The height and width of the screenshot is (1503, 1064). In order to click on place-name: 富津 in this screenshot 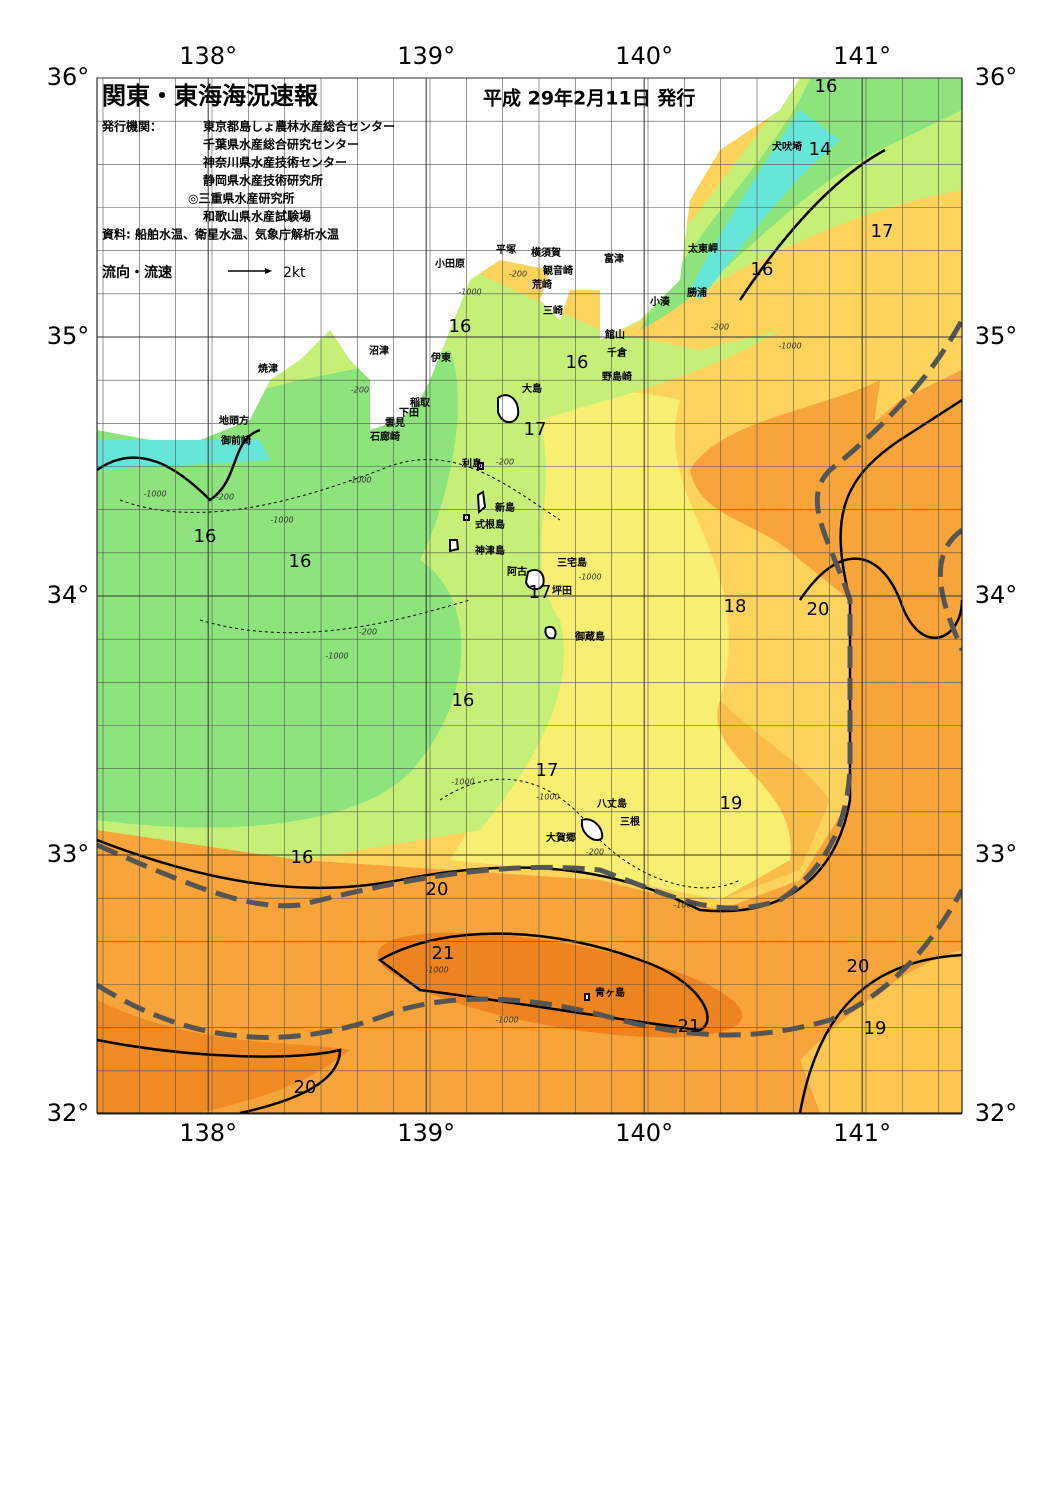, I will do `click(614, 258)`.